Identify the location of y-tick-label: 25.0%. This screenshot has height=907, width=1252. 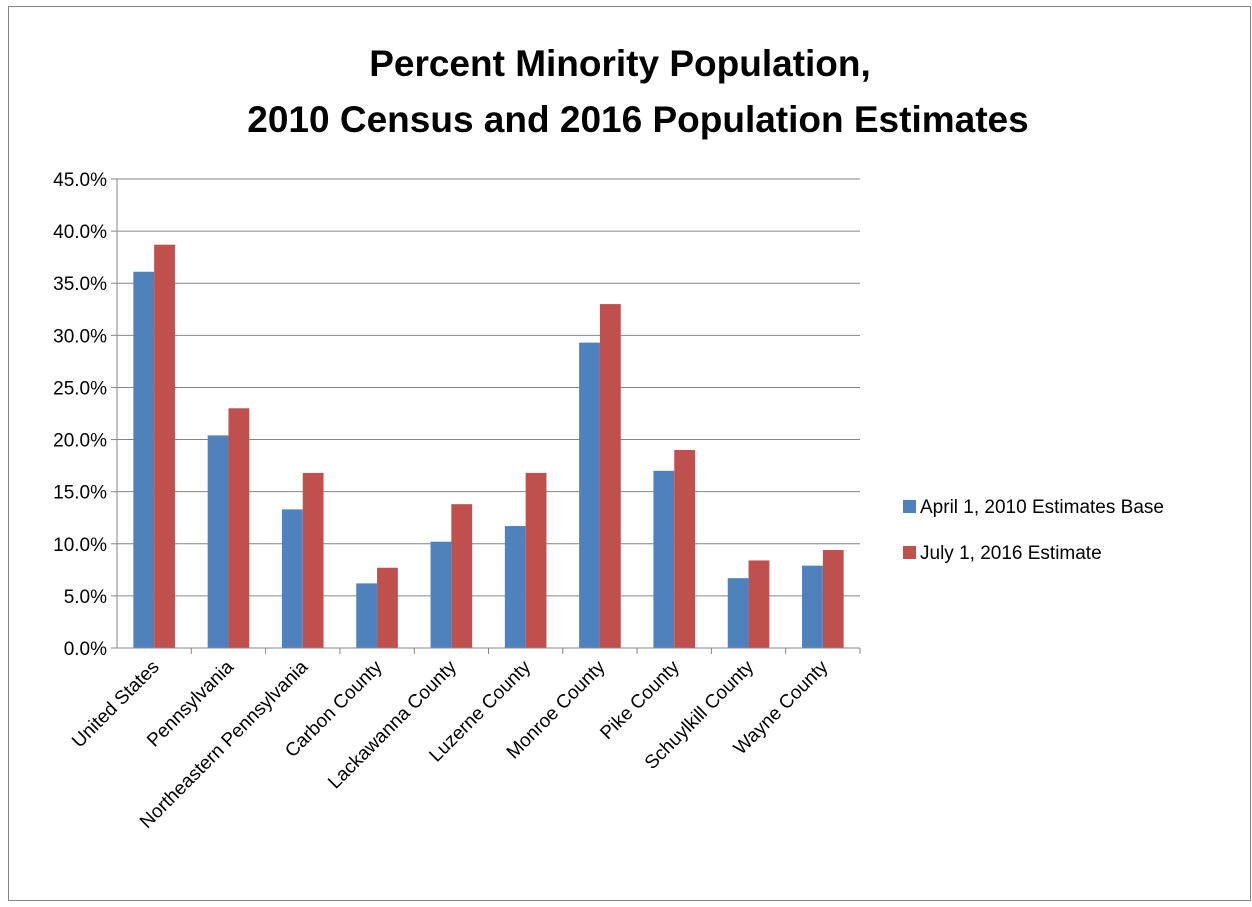
(80, 388).